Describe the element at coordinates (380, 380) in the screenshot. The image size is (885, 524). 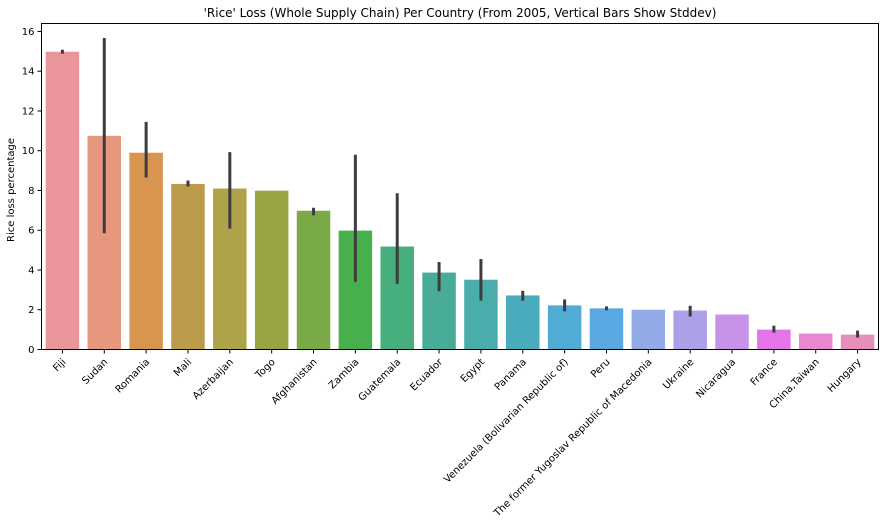
I see `x-tick-label-9: Guatemala` at that location.